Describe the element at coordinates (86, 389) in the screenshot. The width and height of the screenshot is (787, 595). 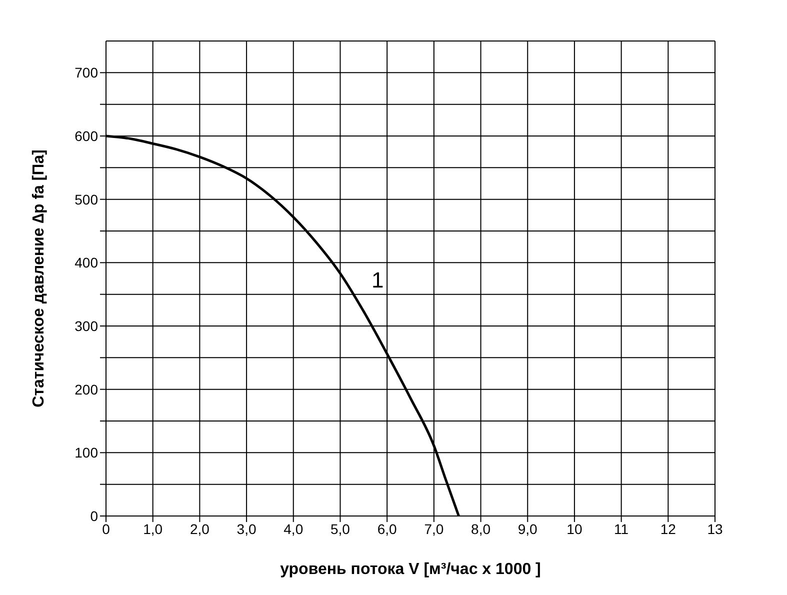
I see `y-tick-label: 200` at that location.